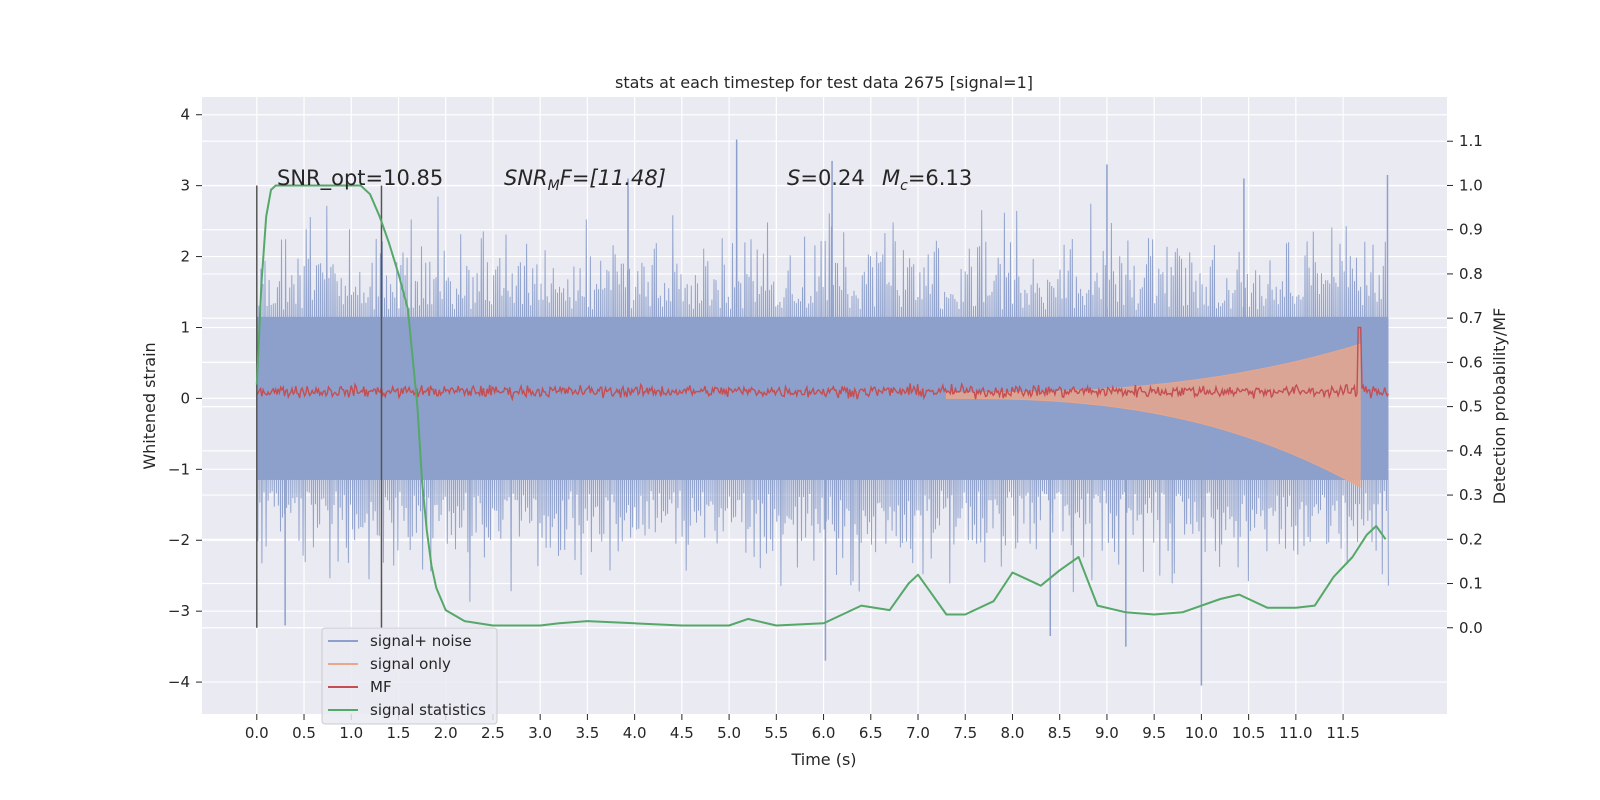 Image resolution: width=1600 pixels, height=800 pixels. What do you see at coordinates (179, 469) in the screenshot?
I see `y-tick-label: −1` at bounding box center [179, 469].